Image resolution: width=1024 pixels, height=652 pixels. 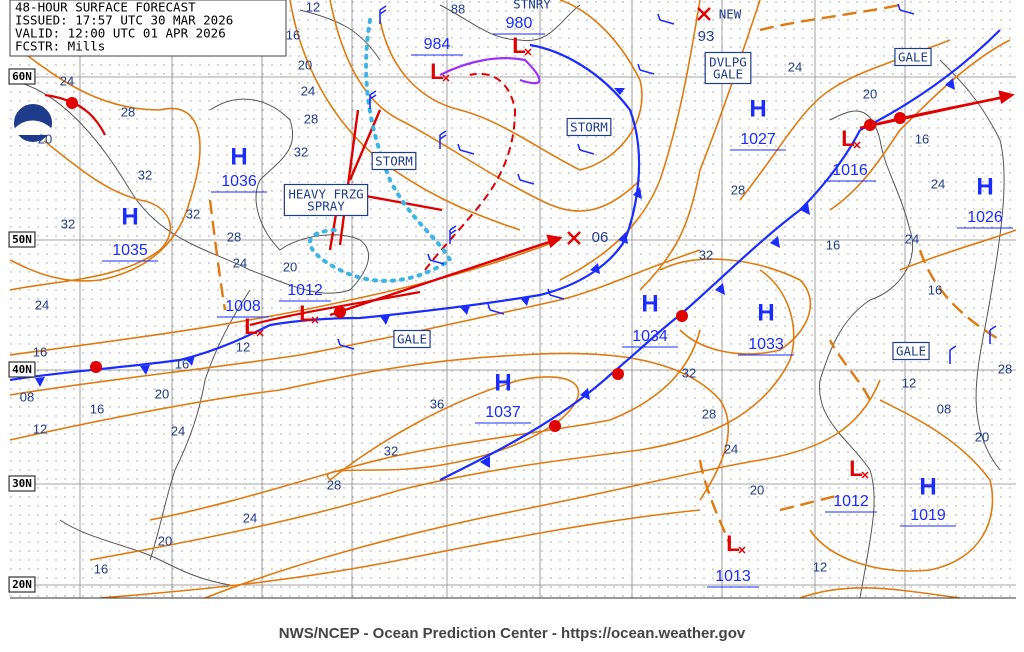 What do you see at coordinates (27, 396) in the screenshot?
I see `isobar-label: 08` at bounding box center [27, 396].